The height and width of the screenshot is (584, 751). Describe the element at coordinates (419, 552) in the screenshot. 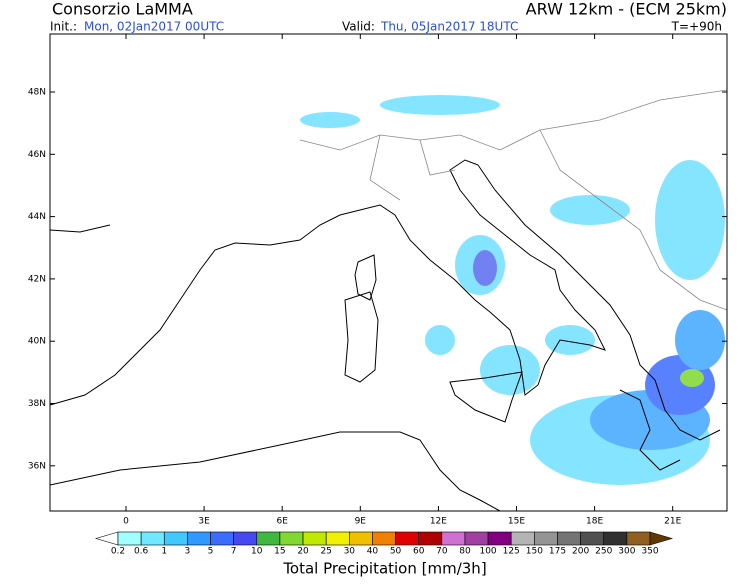

I see `colorbar-label: 60` at that location.